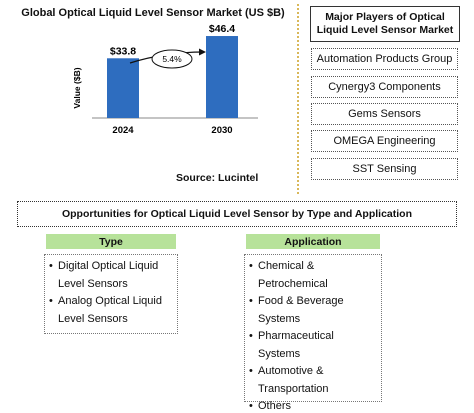 The height and width of the screenshot is (413, 474). Describe the element at coordinates (123, 51) in the screenshot. I see `bar-value-label: $33.8` at that location.